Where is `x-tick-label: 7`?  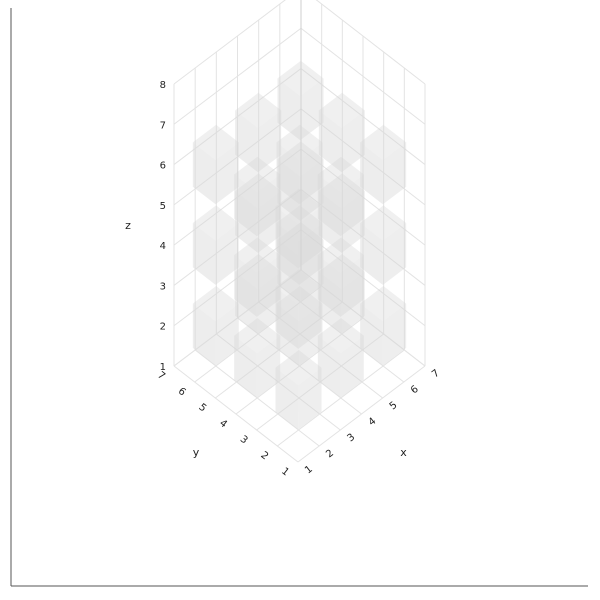 x-tick-label: 7 is located at coordinates (436, 374).